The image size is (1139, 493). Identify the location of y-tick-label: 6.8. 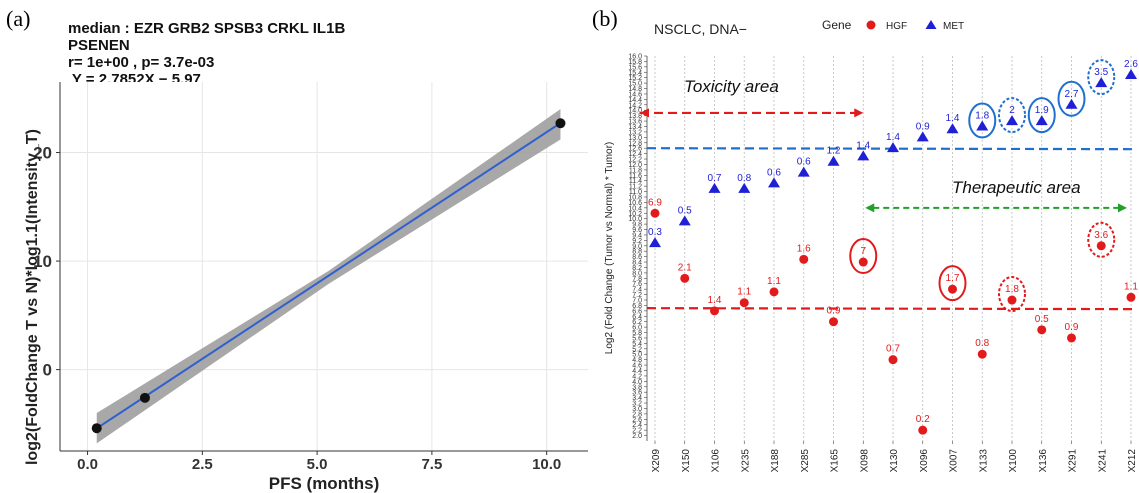
(637, 306).